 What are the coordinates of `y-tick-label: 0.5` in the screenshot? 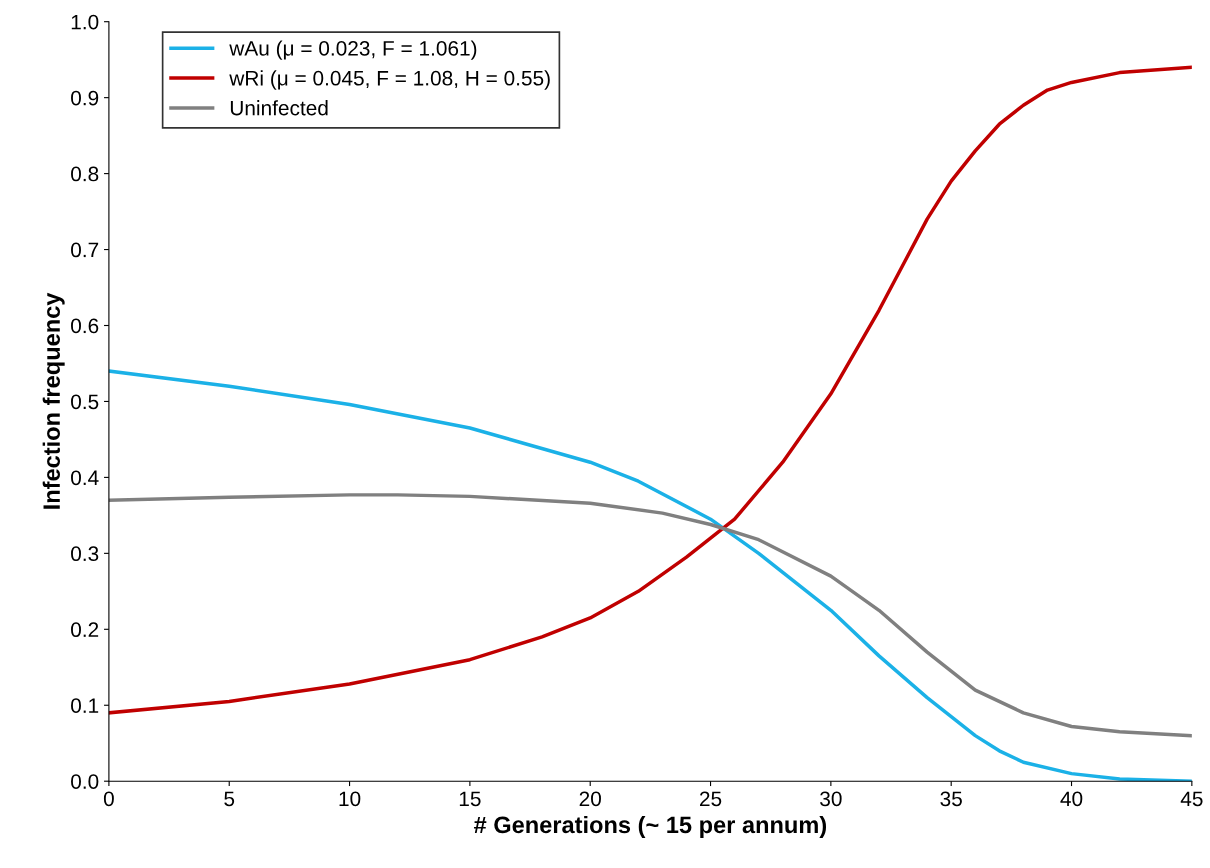 It's located at (85, 402).